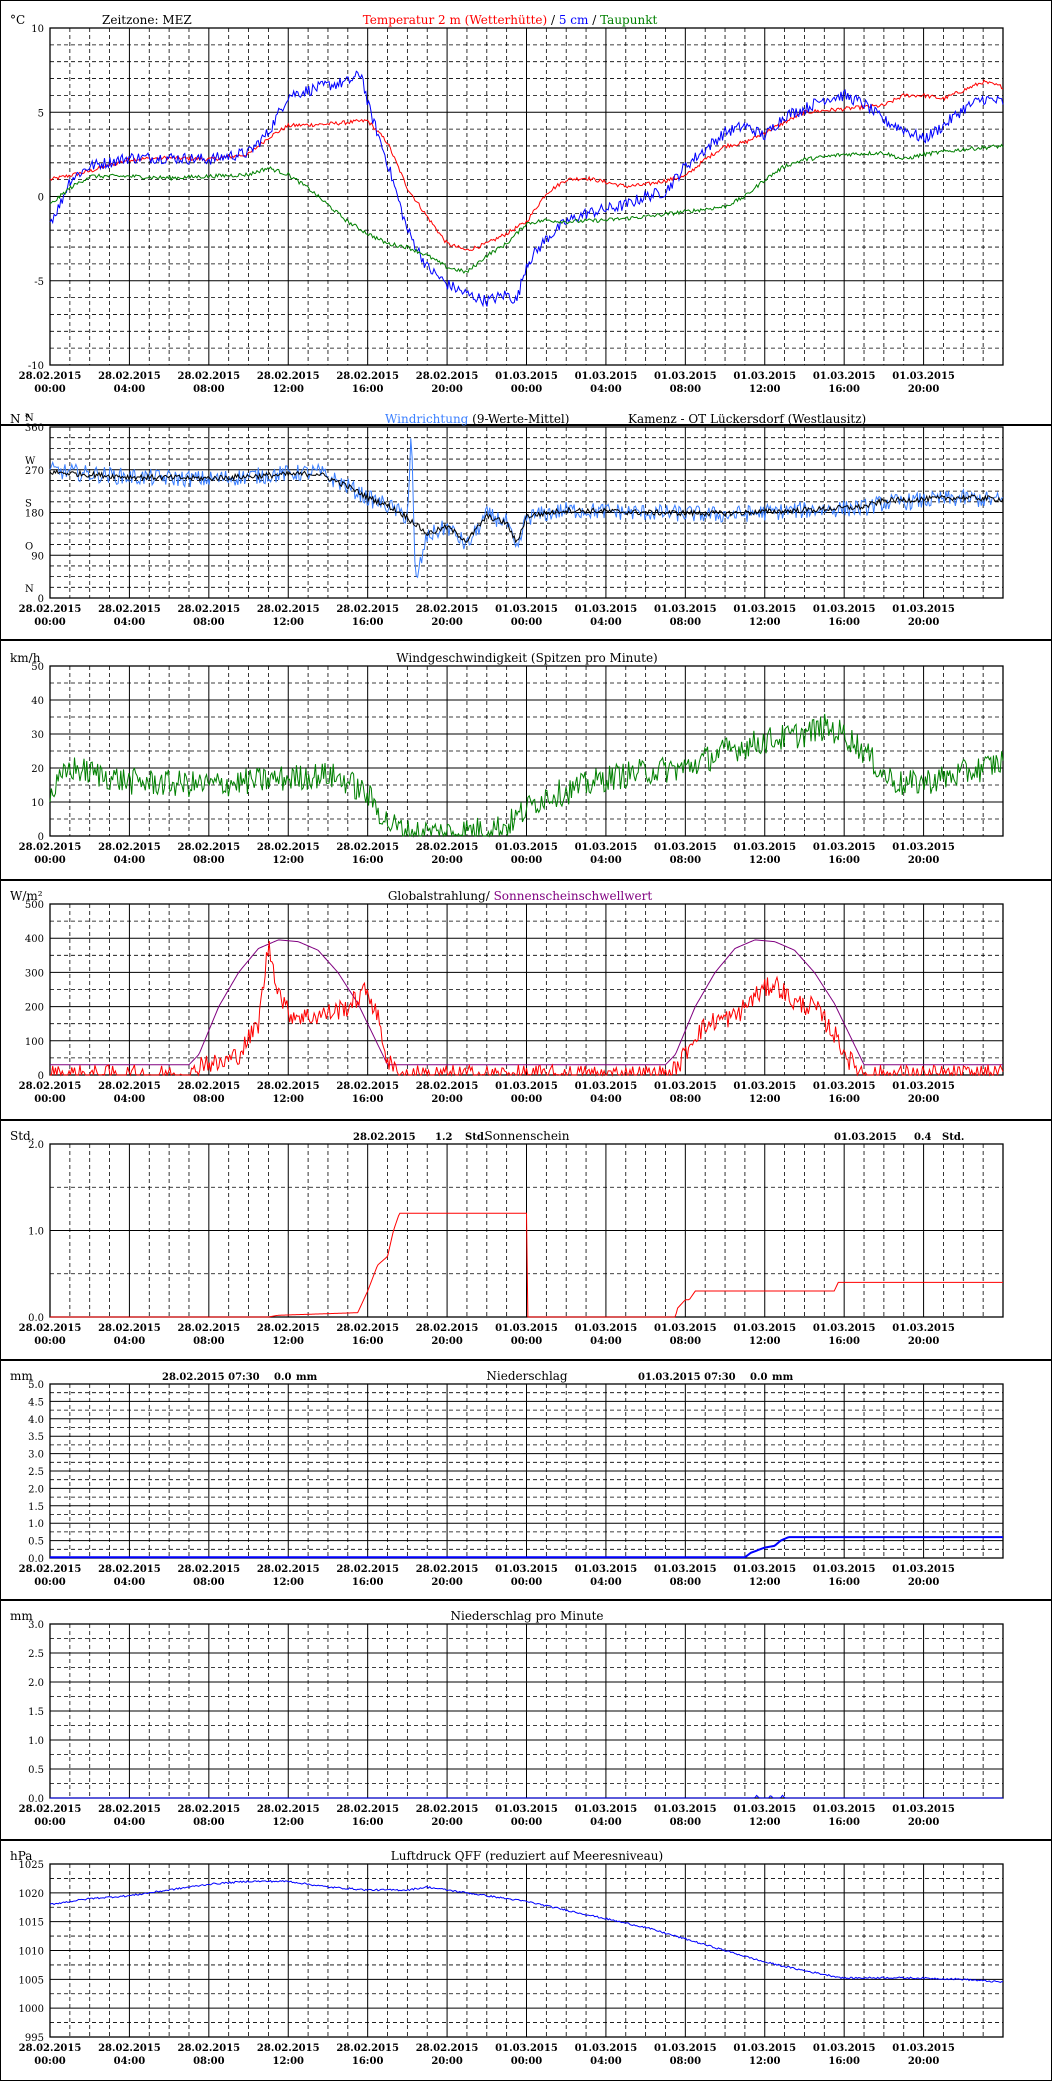  What do you see at coordinates (37, 667) in the screenshot?
I see `y-tick-label: 50` at bounding box center [37, 667].